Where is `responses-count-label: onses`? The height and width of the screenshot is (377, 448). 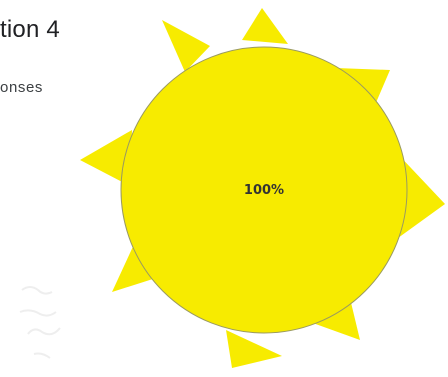
responses-count-label: onses is located at coordinates (22, 87).